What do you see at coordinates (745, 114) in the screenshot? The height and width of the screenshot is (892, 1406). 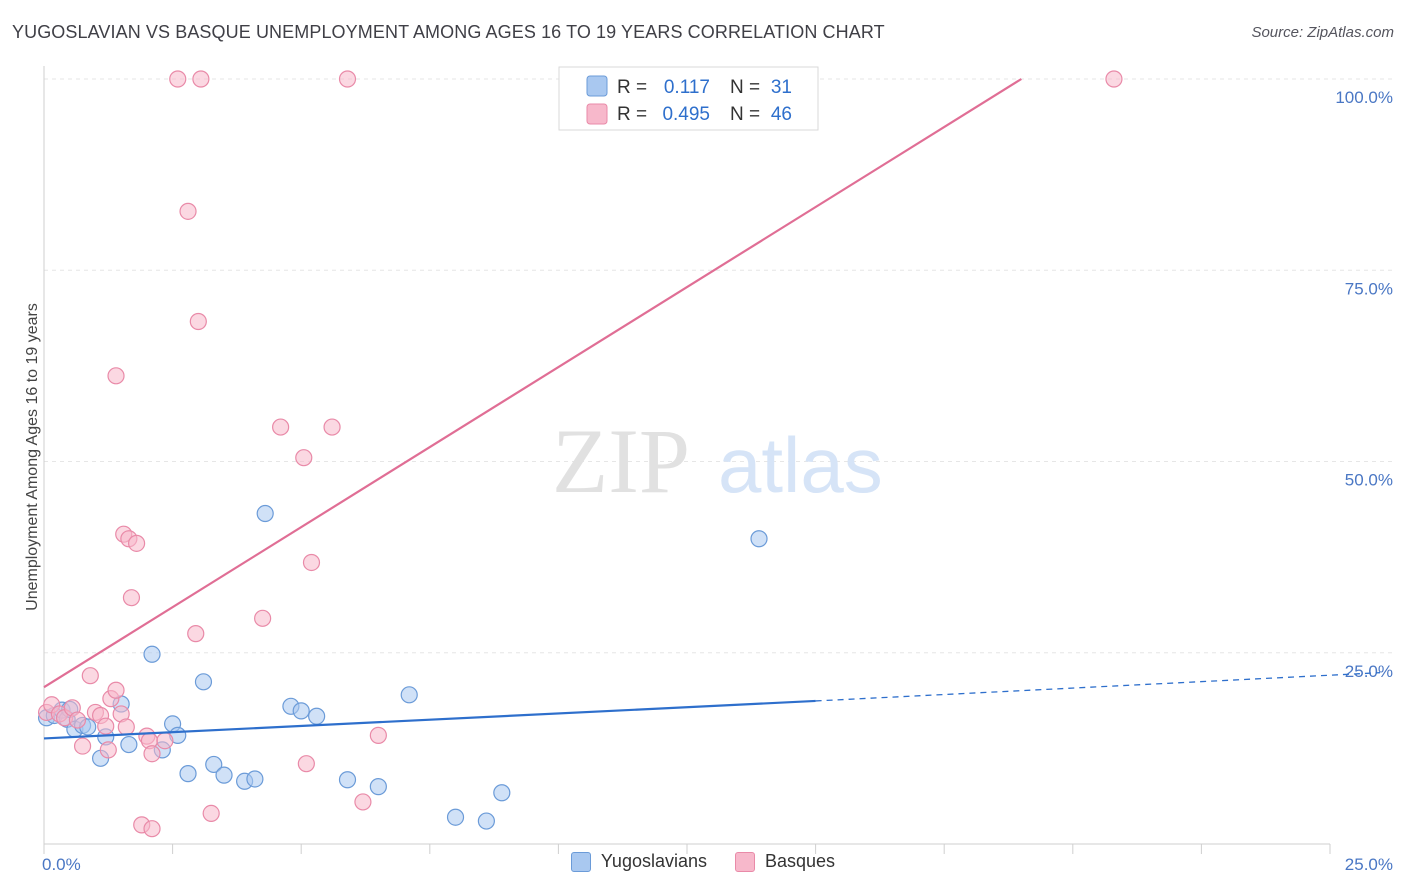 I see `legend-n-label-1: N =` at bounding box center [745, 114].